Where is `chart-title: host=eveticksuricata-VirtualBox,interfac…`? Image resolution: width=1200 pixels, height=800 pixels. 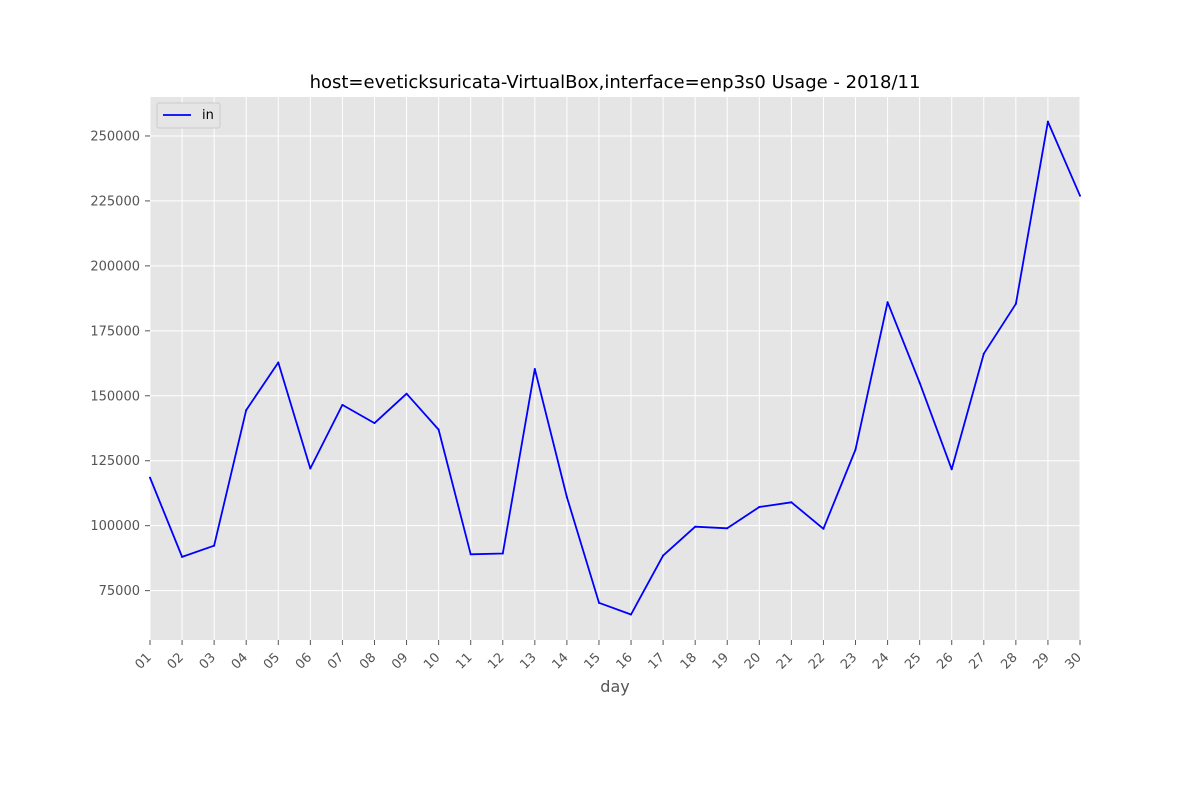 chart-title: host=eveticksuricata-VirtualBox,interfac… is located at coordinates (615, 82).